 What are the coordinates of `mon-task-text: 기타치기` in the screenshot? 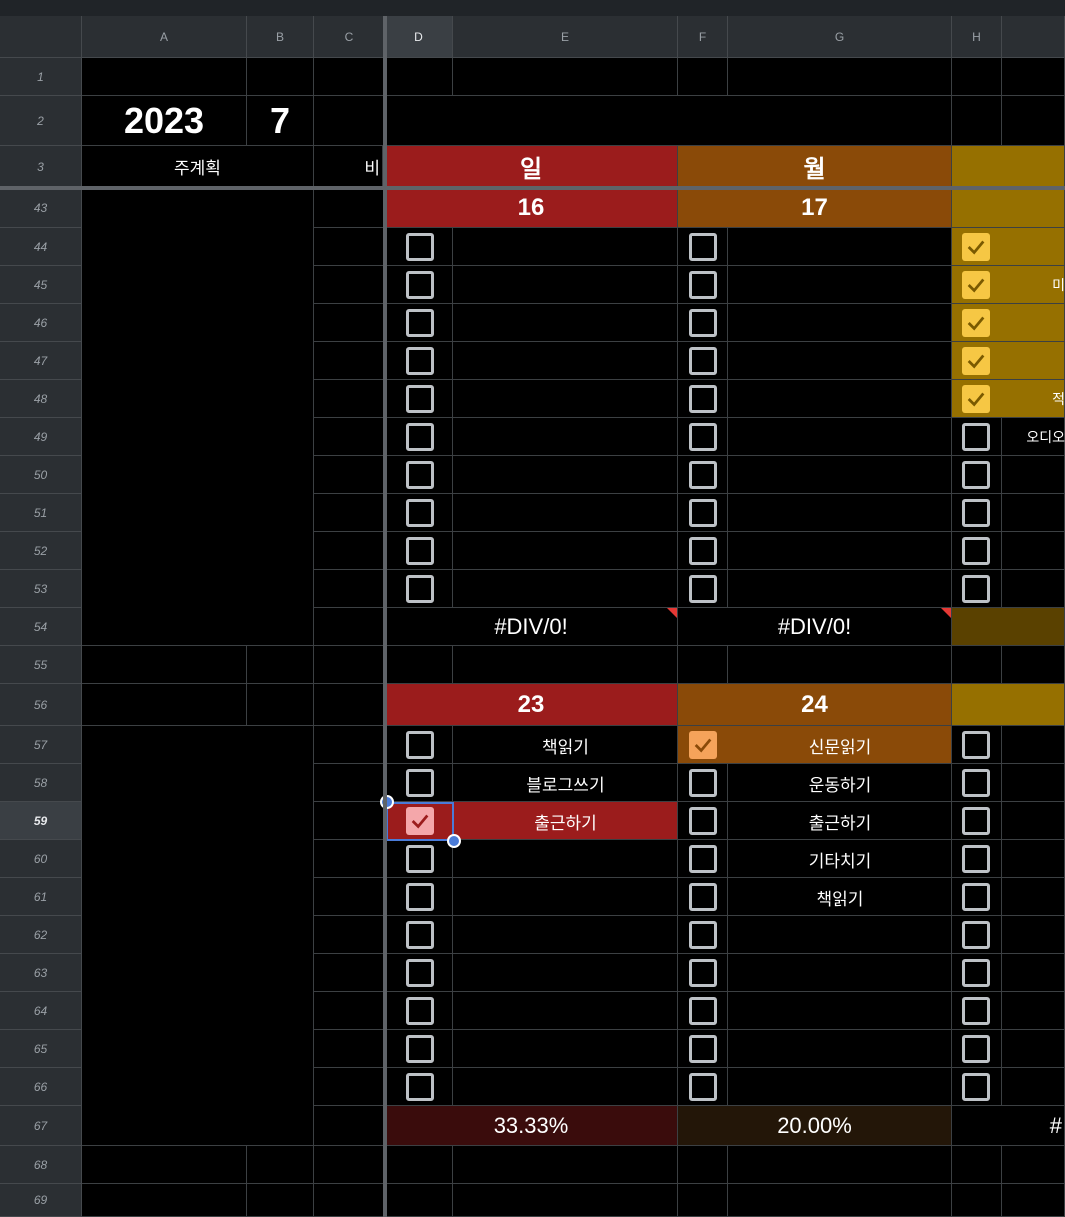 It's located at (840, 861).